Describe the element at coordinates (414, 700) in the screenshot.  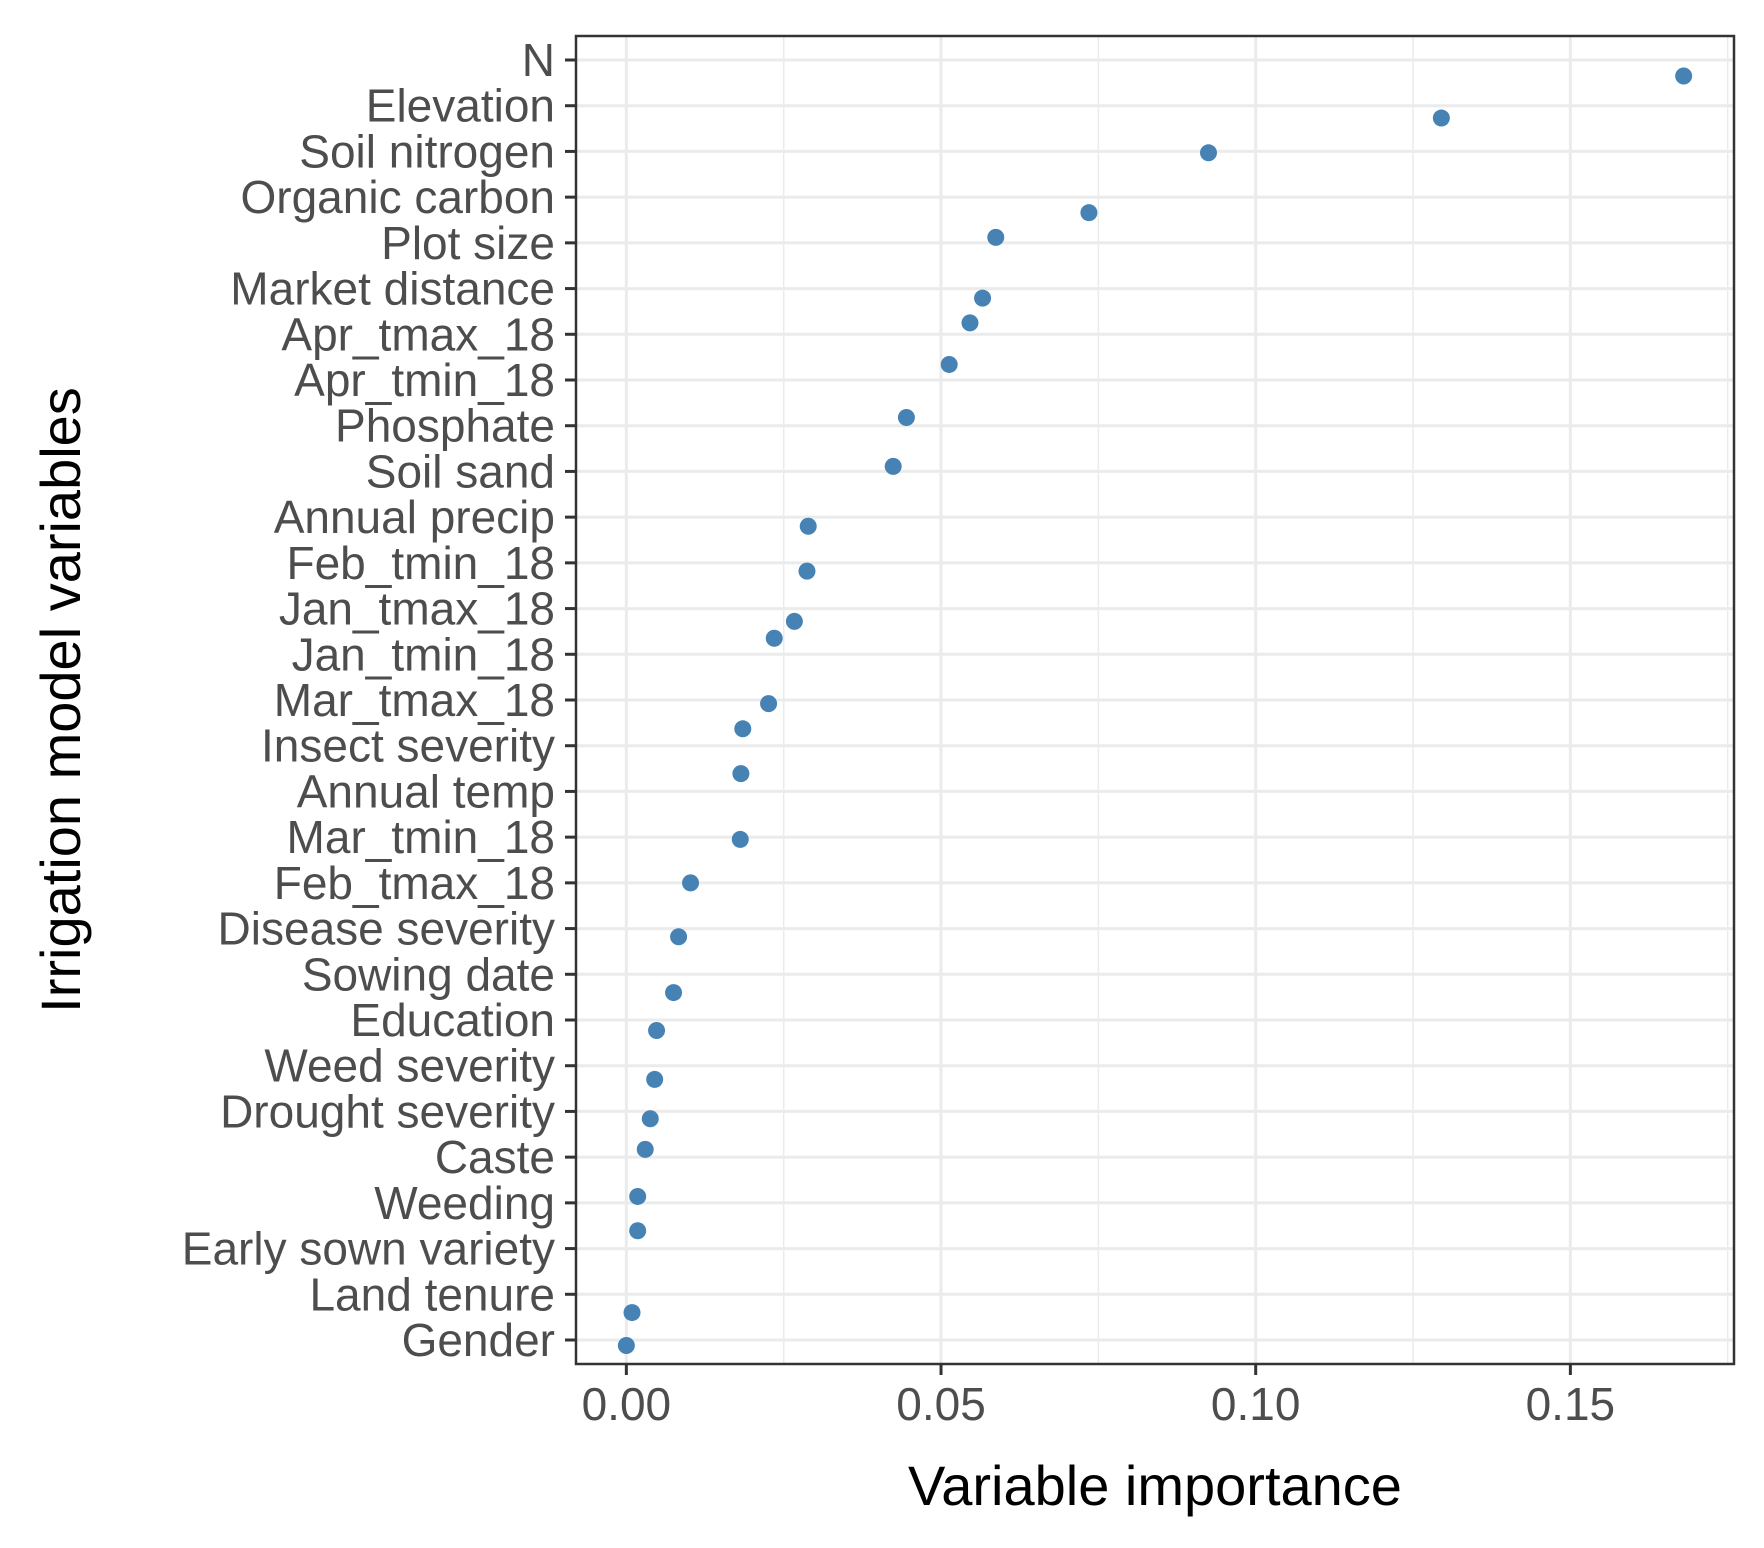
I see `y-tick-label: Mar_tmax_18` at that location.